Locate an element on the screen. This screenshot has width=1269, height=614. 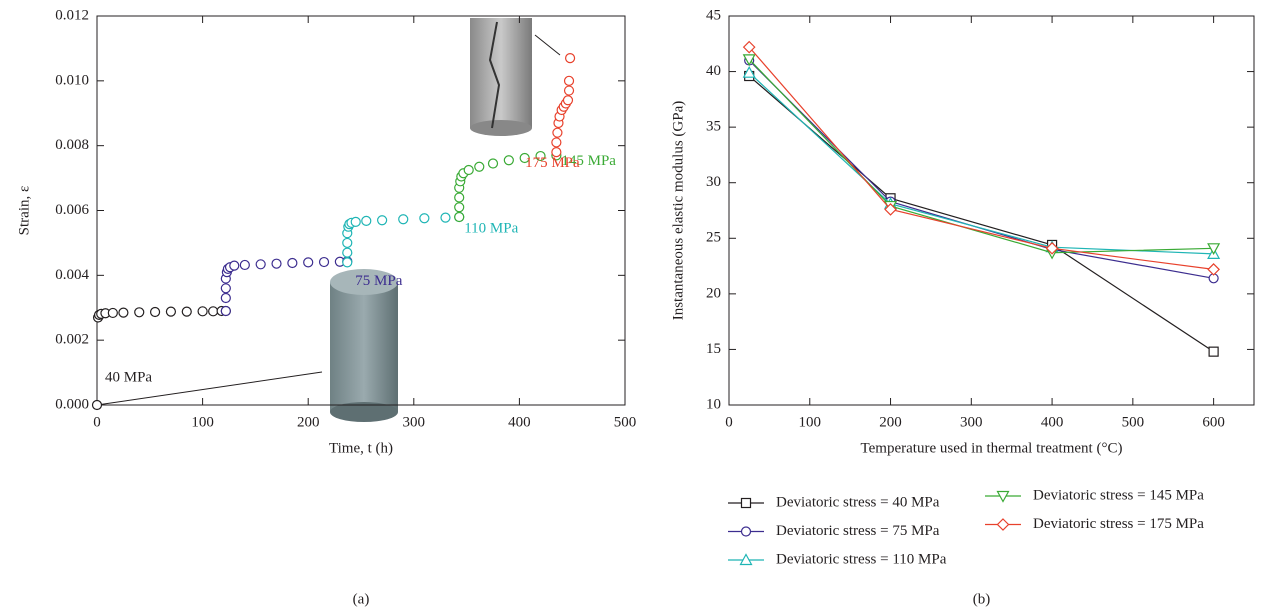
y-tick-label: 0.006 is located at coordinates (72, 210).